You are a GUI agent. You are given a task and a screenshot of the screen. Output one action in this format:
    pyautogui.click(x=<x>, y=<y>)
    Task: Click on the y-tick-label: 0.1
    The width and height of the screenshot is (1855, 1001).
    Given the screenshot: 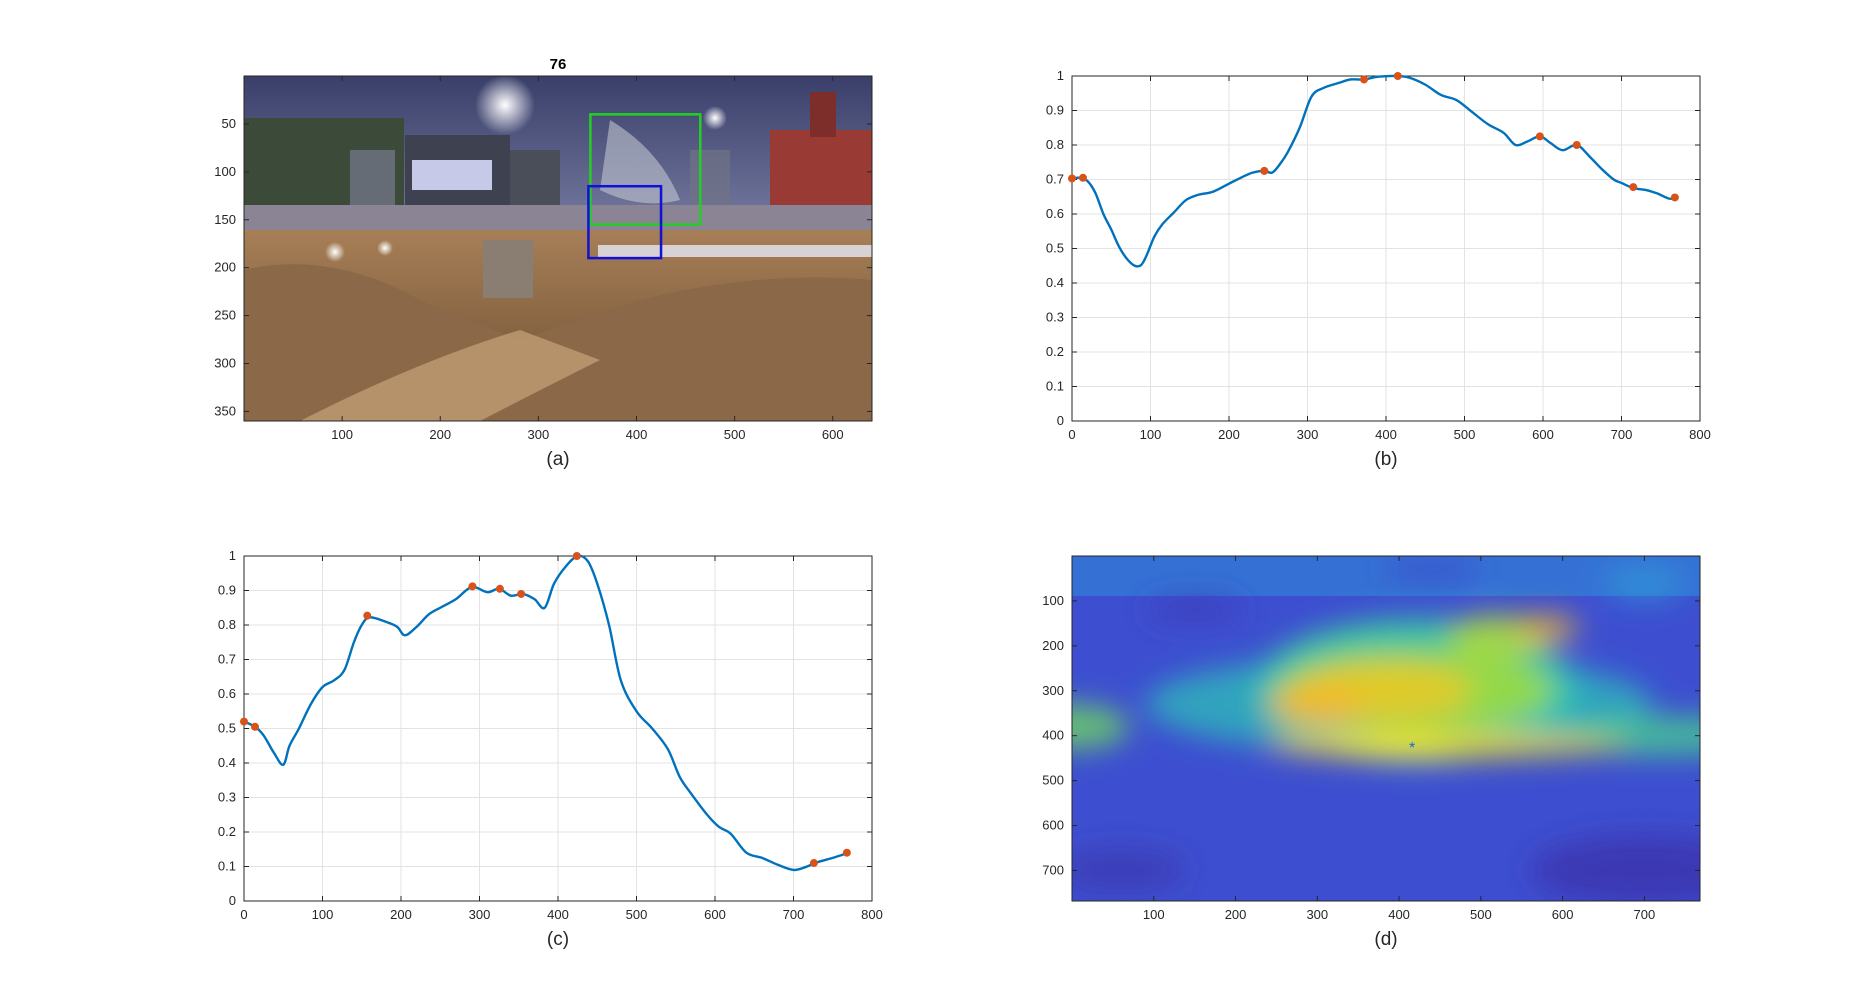 What is the action you would take?
    pyautogui.click(x=1055, y=386)
    